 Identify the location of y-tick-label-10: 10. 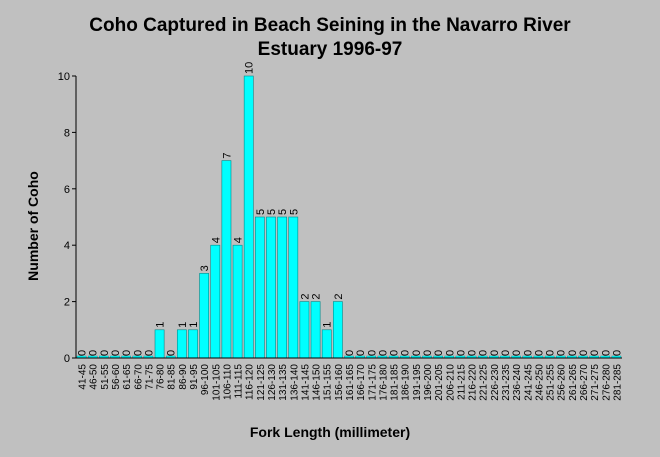
(64, 77).